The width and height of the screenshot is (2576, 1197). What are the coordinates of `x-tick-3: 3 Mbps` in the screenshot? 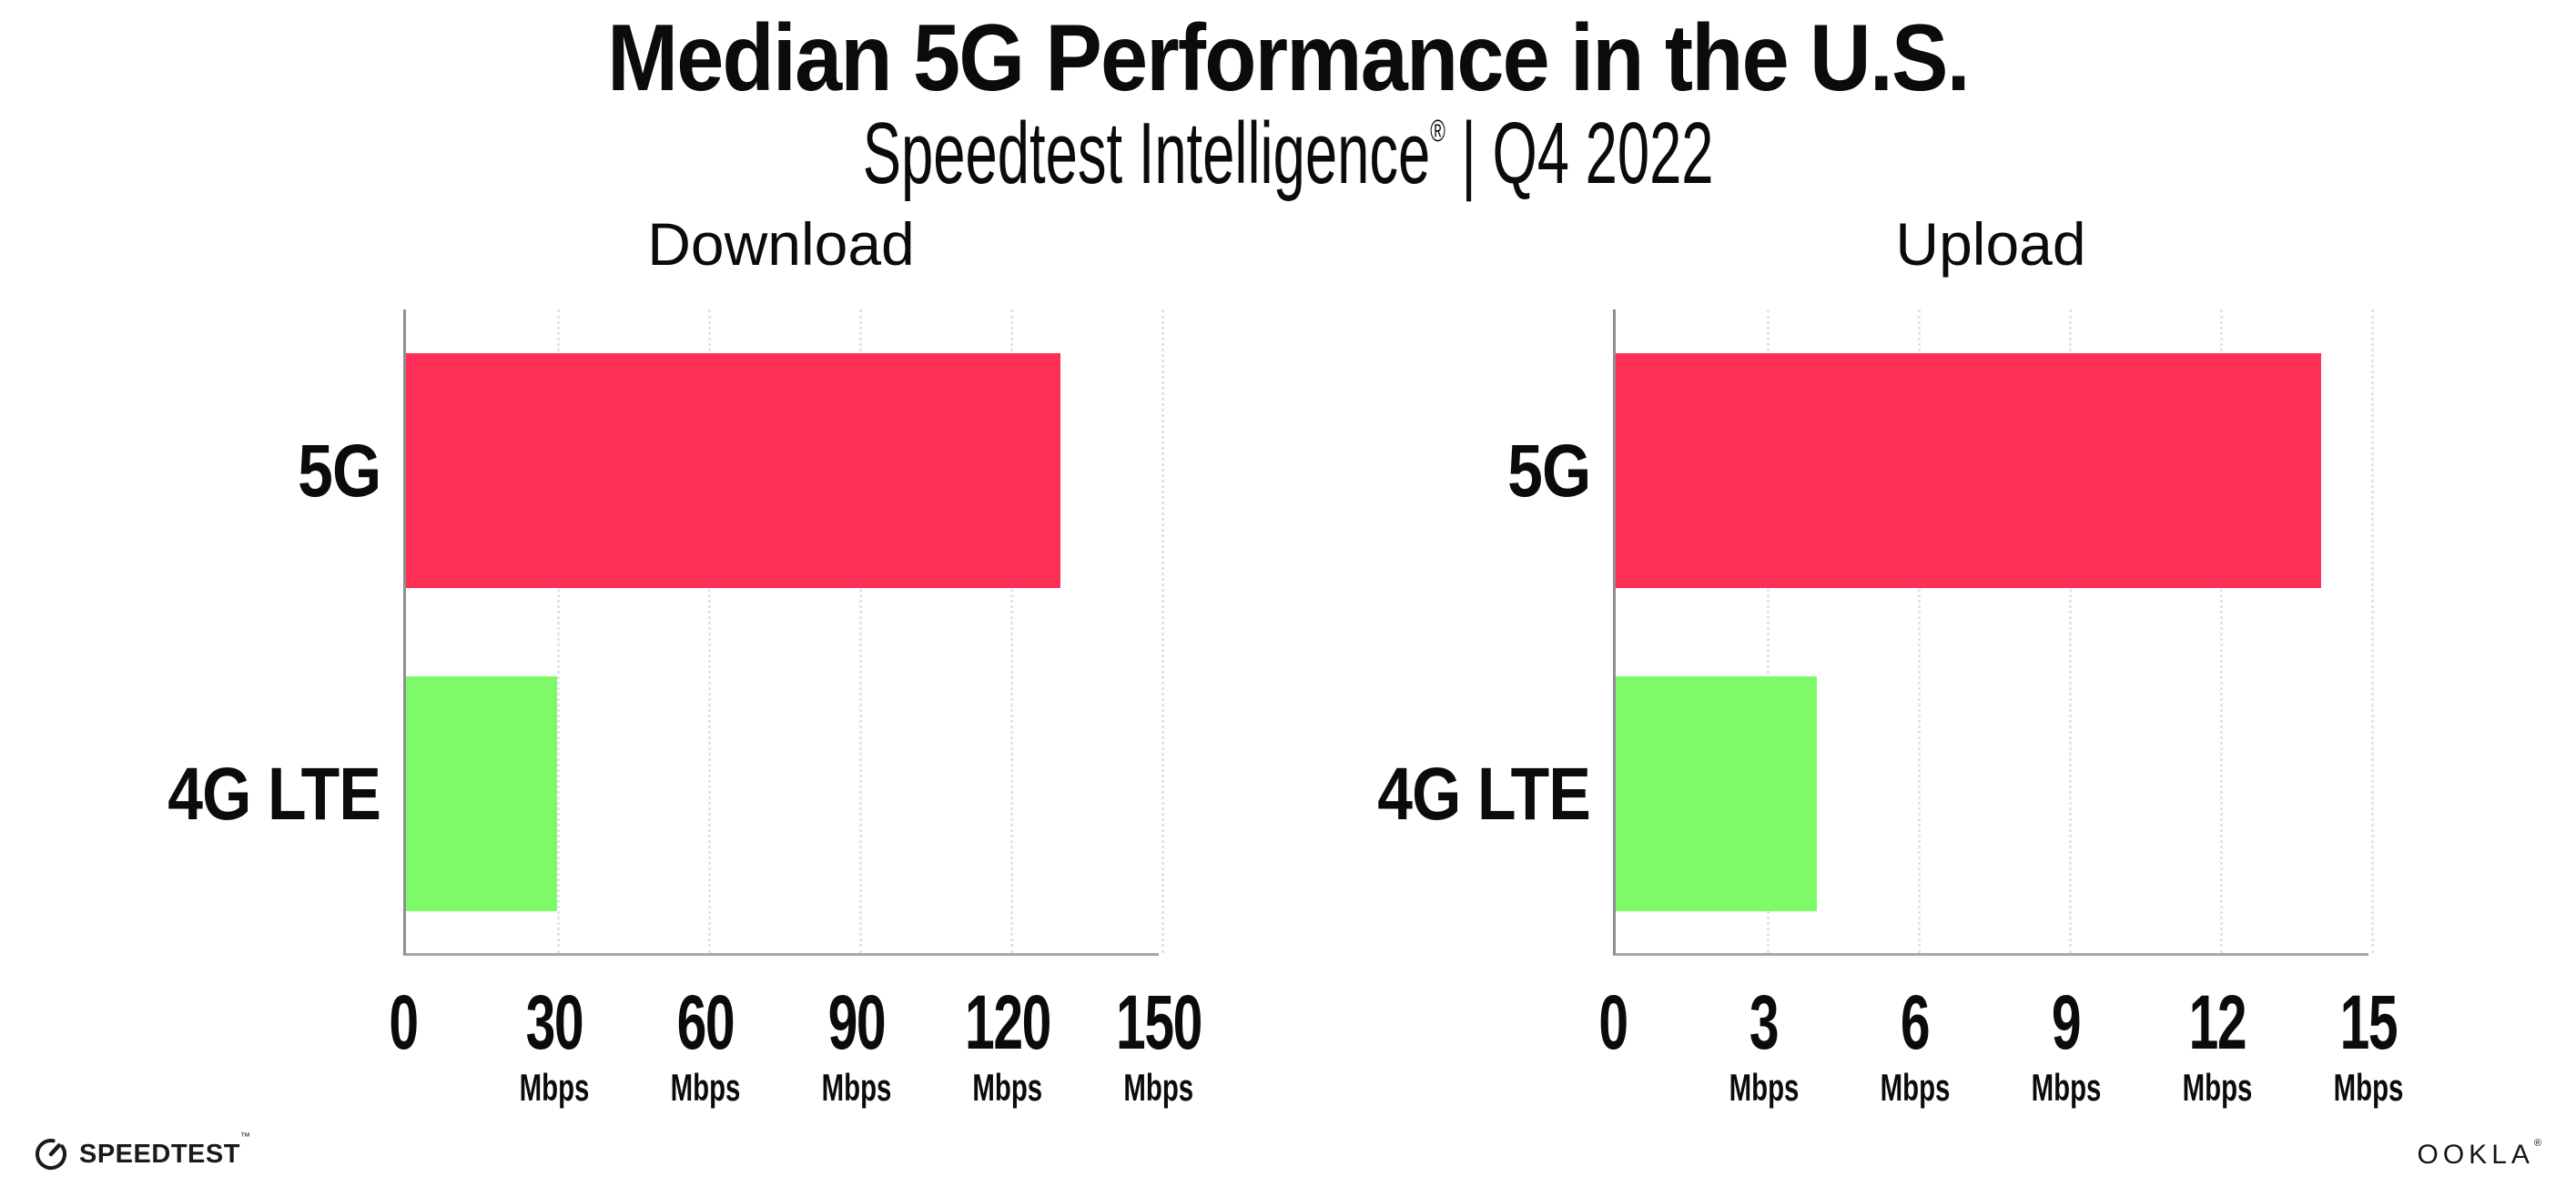 It's located at (1764, 1044).